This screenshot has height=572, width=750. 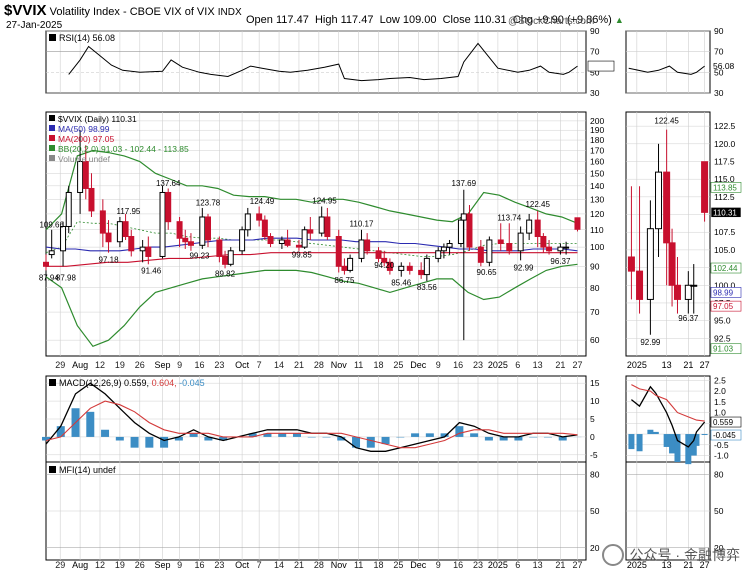 What do you see at coordinates (612, 555) in the screenshot?
I see `wechat-icon` at bounding box center [612, 555].